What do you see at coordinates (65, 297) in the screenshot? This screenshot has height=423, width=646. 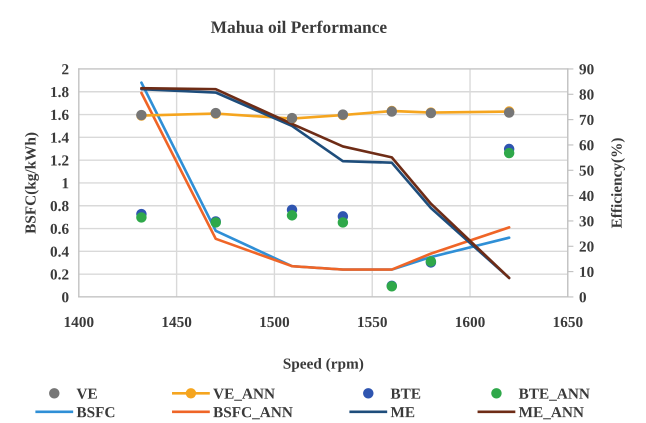 I see `y-tick-label: 0` at bounding box center [65, 297].